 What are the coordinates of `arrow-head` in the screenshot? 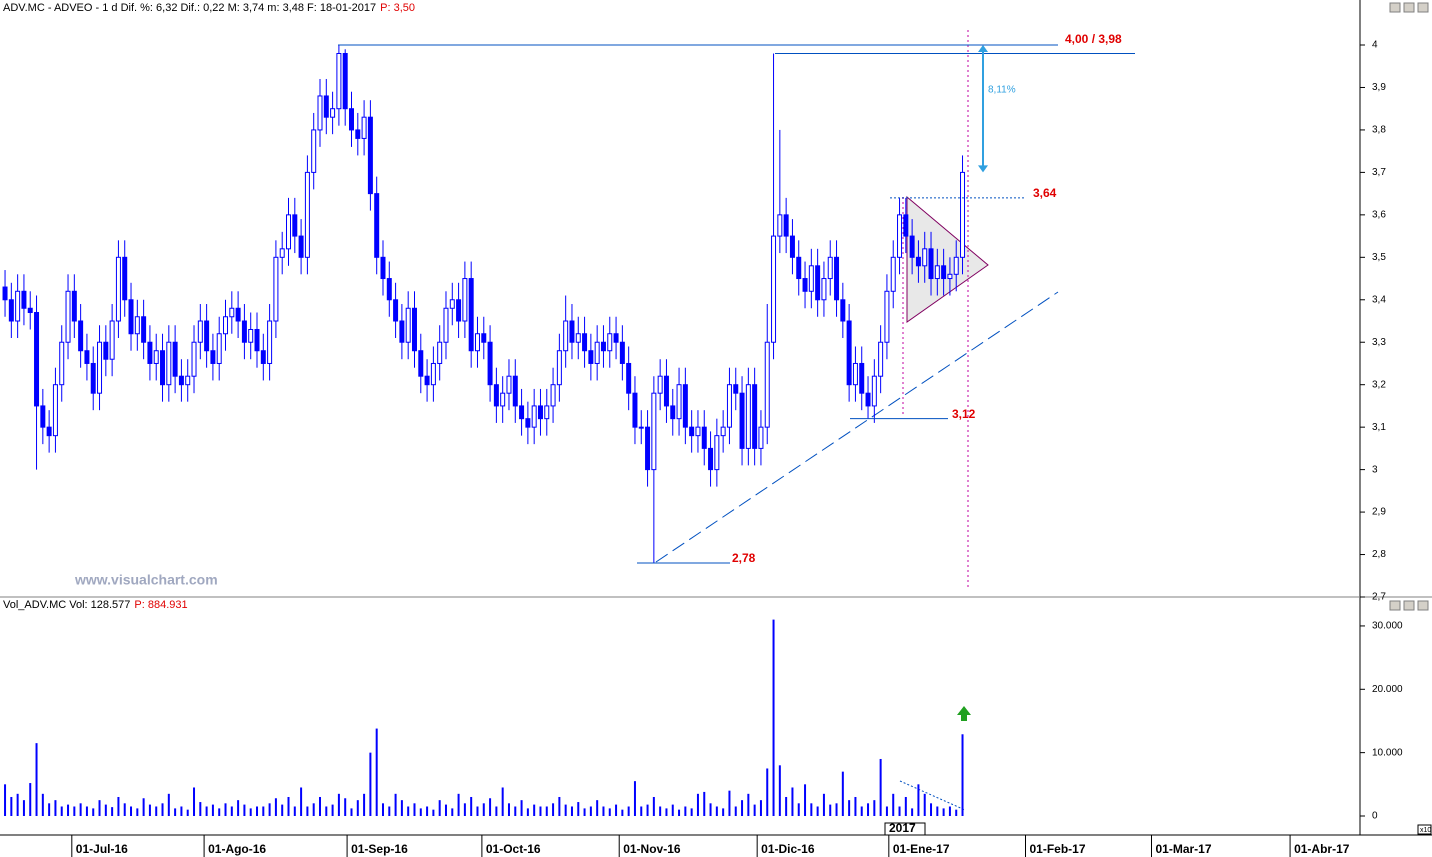 It's located at (983, 49).